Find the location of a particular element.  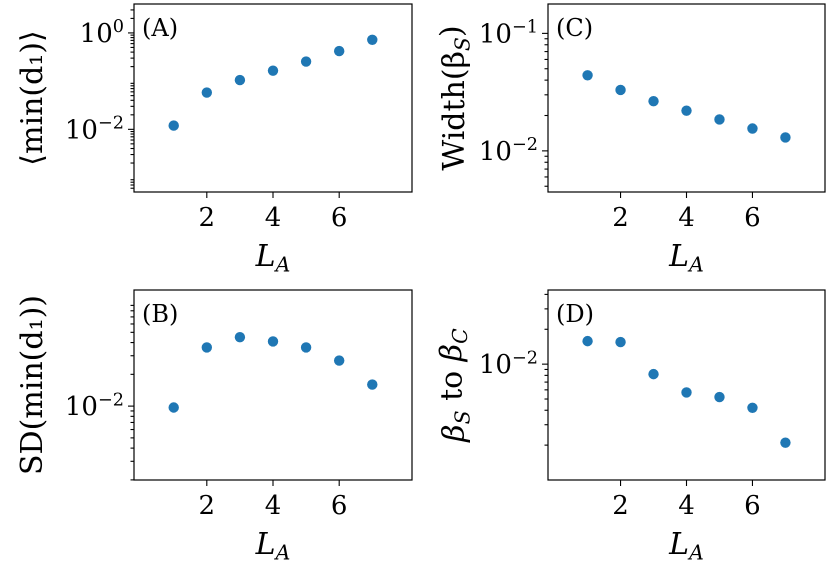

panel-label: (C) is located at coordinates (574, 28).